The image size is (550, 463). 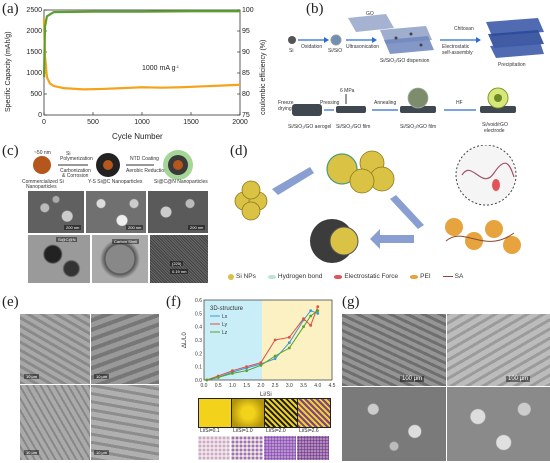 I want to click on sem-e1, so click(x=55, y=349).